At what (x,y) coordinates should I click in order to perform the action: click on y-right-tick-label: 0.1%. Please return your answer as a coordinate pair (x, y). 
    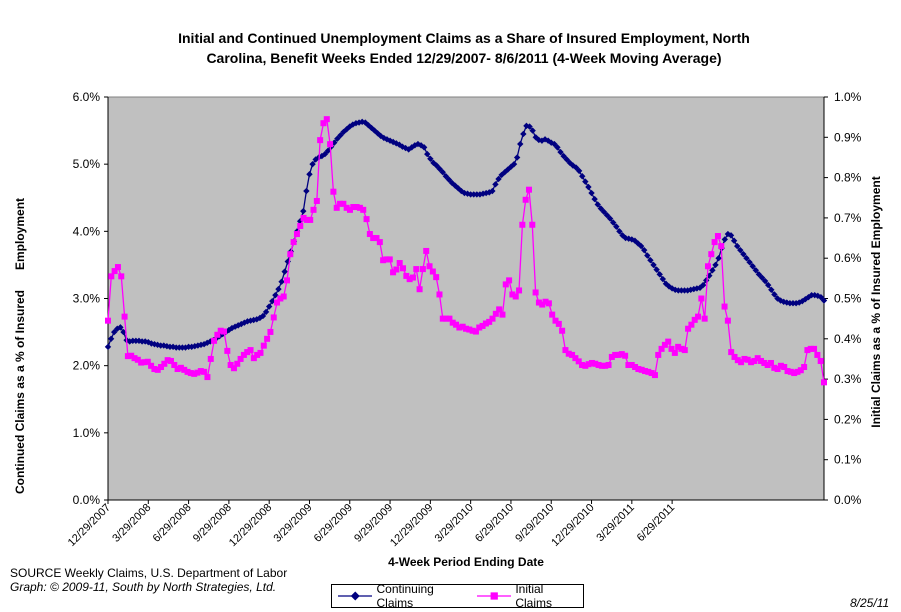
    Looking at the image, I should click on (848, 460).